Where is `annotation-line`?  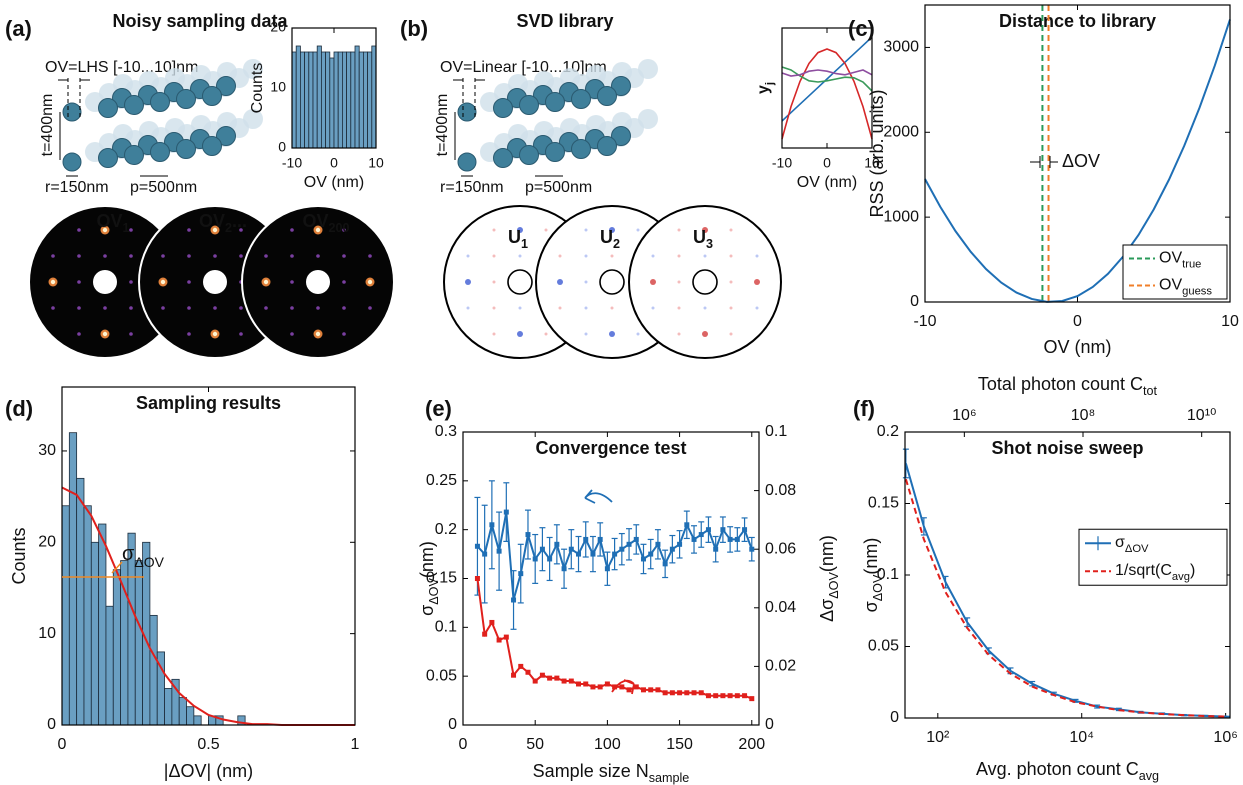 annotation-line is located at coordinates (117, 567).